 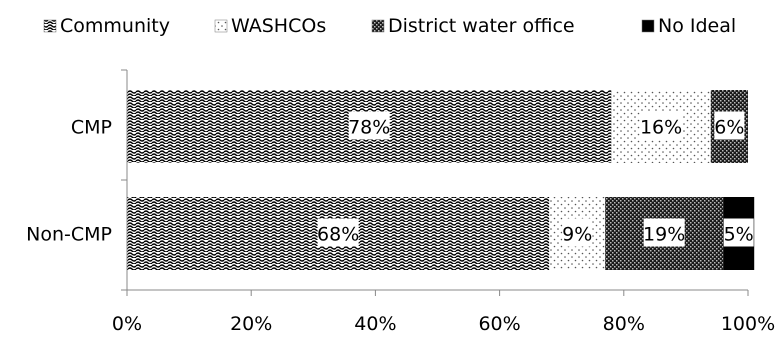 What do you see at coordinates (739, 235) in the screenshot?
I see `data-label-non-cmp-no-ideal: 5%` at bounding box center [739, 235].